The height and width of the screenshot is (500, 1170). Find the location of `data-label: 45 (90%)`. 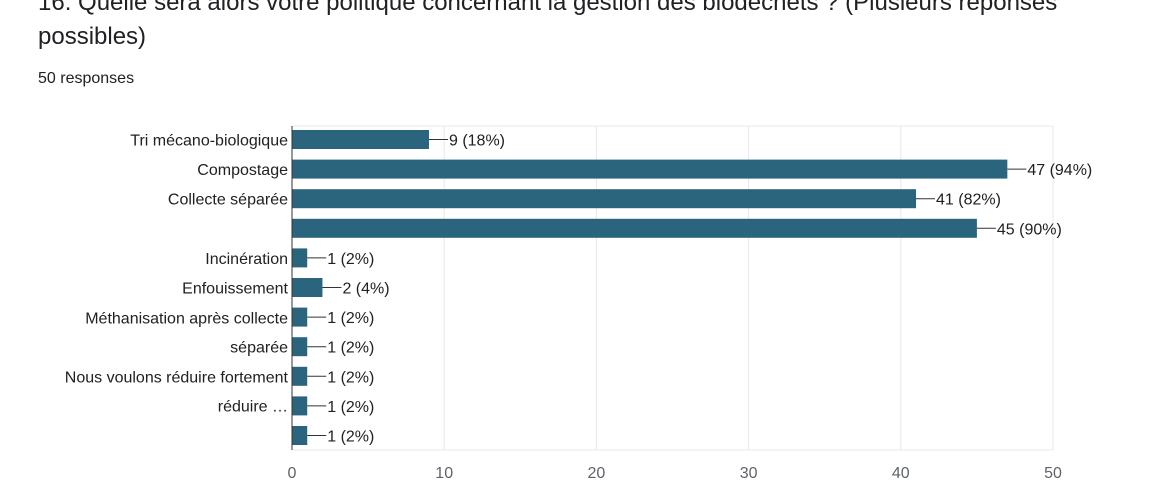

data-label: 45 (90%) is located at coordinates (1029, 229).